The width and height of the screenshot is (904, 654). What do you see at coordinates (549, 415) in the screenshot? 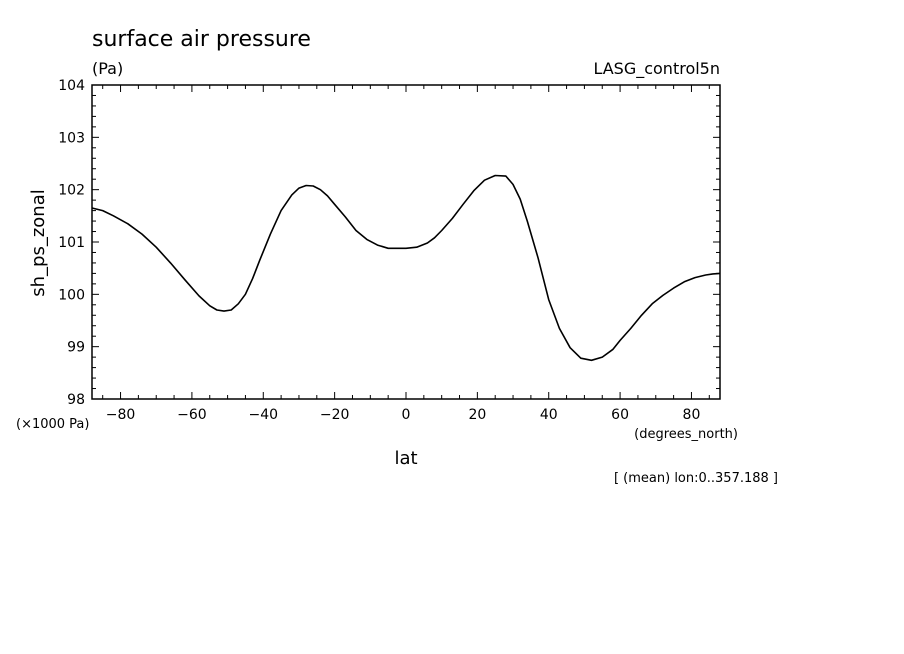
I see `x-tick-label: 40` at bounding box center [549, 415].